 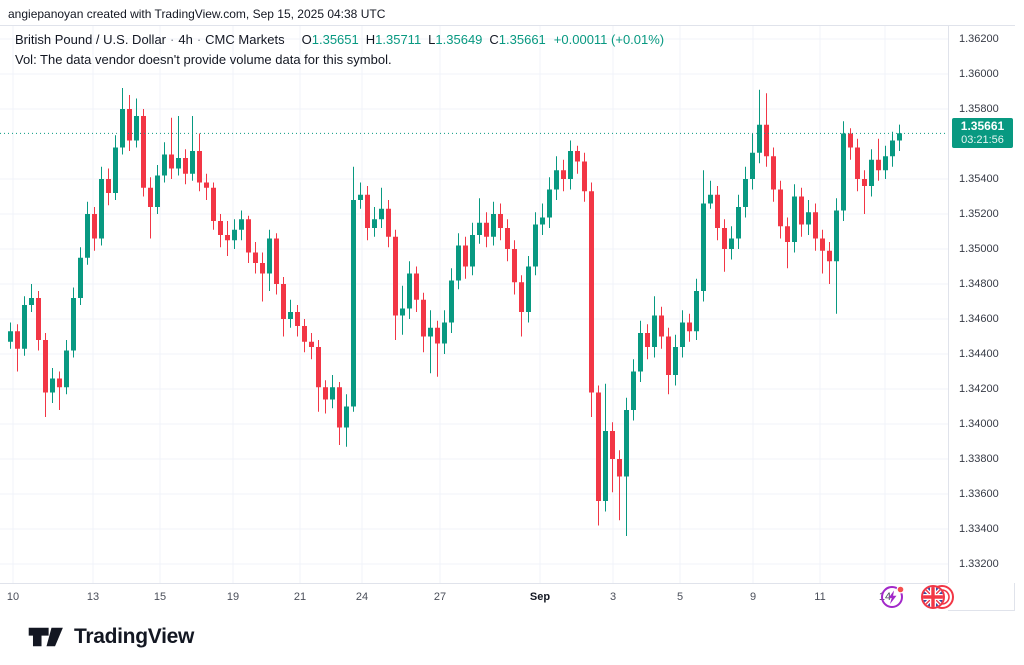 I want to click on price-tick-label: 1.33800, so click(x=979, y=459).